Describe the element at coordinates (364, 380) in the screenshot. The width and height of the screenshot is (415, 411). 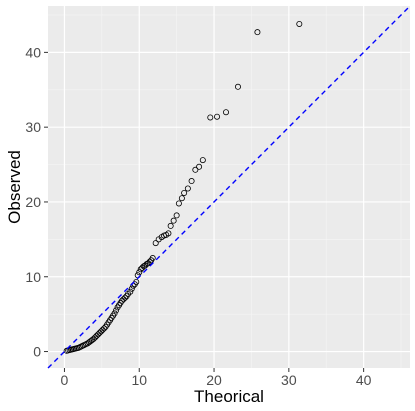
I see `x-tick-label: 40` at that location.